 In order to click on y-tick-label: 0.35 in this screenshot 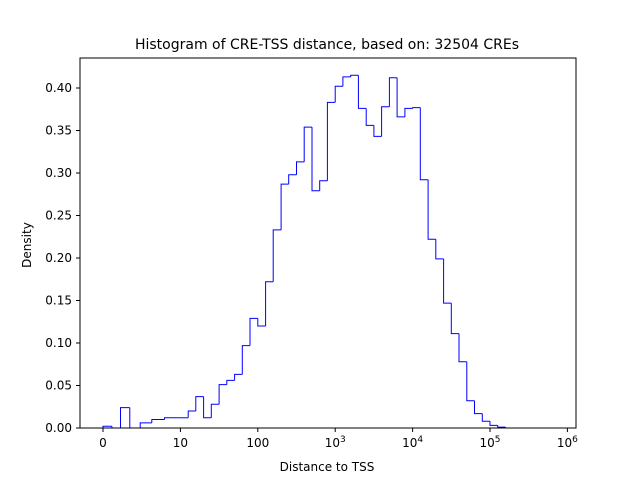, I will do `click(58, 131)`.